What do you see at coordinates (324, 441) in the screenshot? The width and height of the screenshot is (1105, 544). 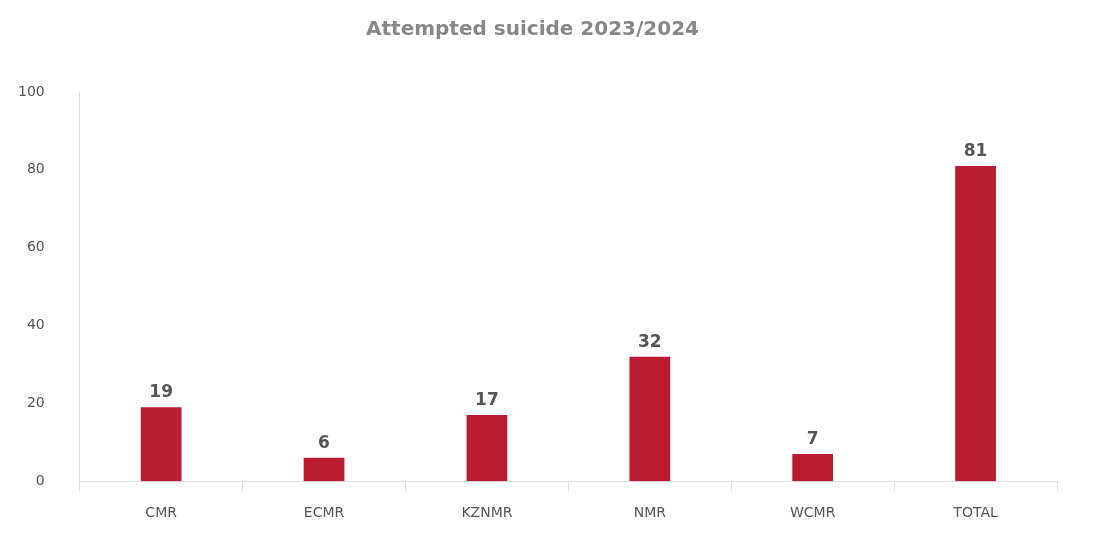 I see `data-label: 6` at bounding box center [324, 441].